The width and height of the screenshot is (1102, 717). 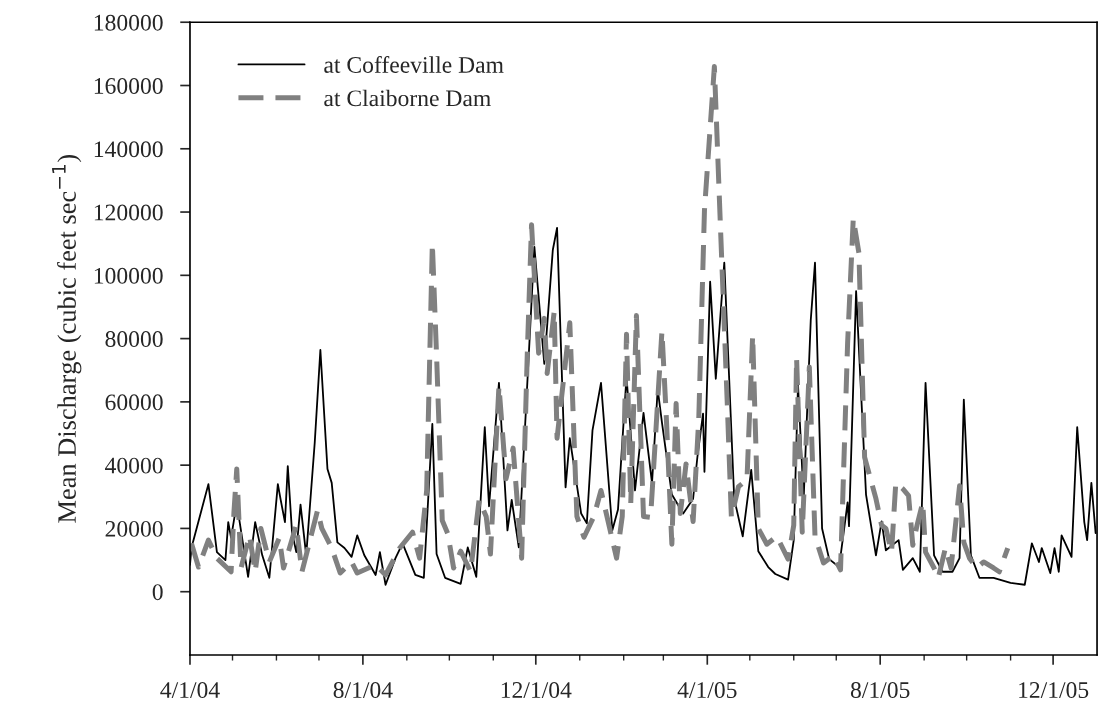 What do you see at coordinates (134, 402) in the screenshot?
I see `y-tick-label: 60000` at bounding box center [134, 402].